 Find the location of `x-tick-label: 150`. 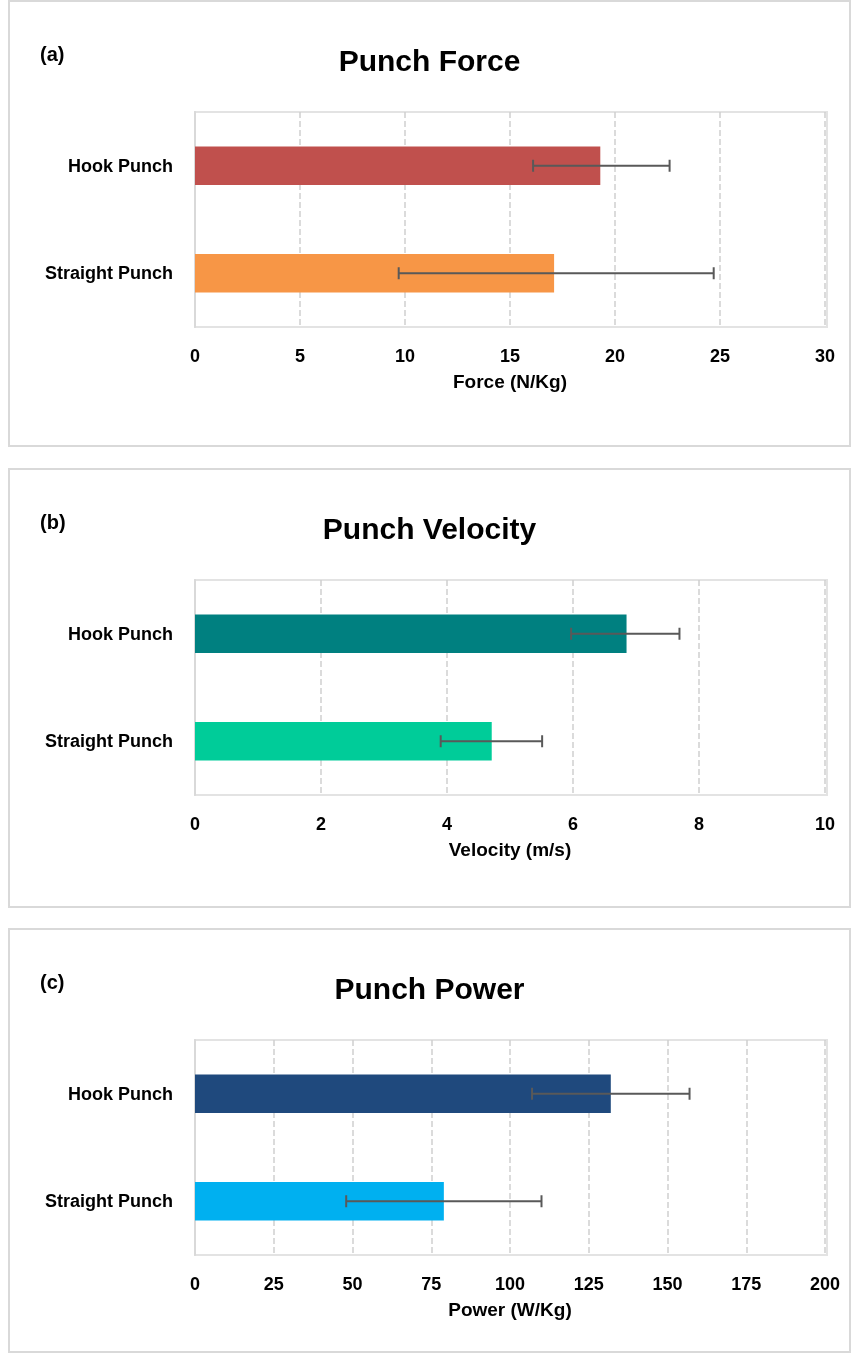

x-tick-label: 150 is located at coordinates (667, 1284).